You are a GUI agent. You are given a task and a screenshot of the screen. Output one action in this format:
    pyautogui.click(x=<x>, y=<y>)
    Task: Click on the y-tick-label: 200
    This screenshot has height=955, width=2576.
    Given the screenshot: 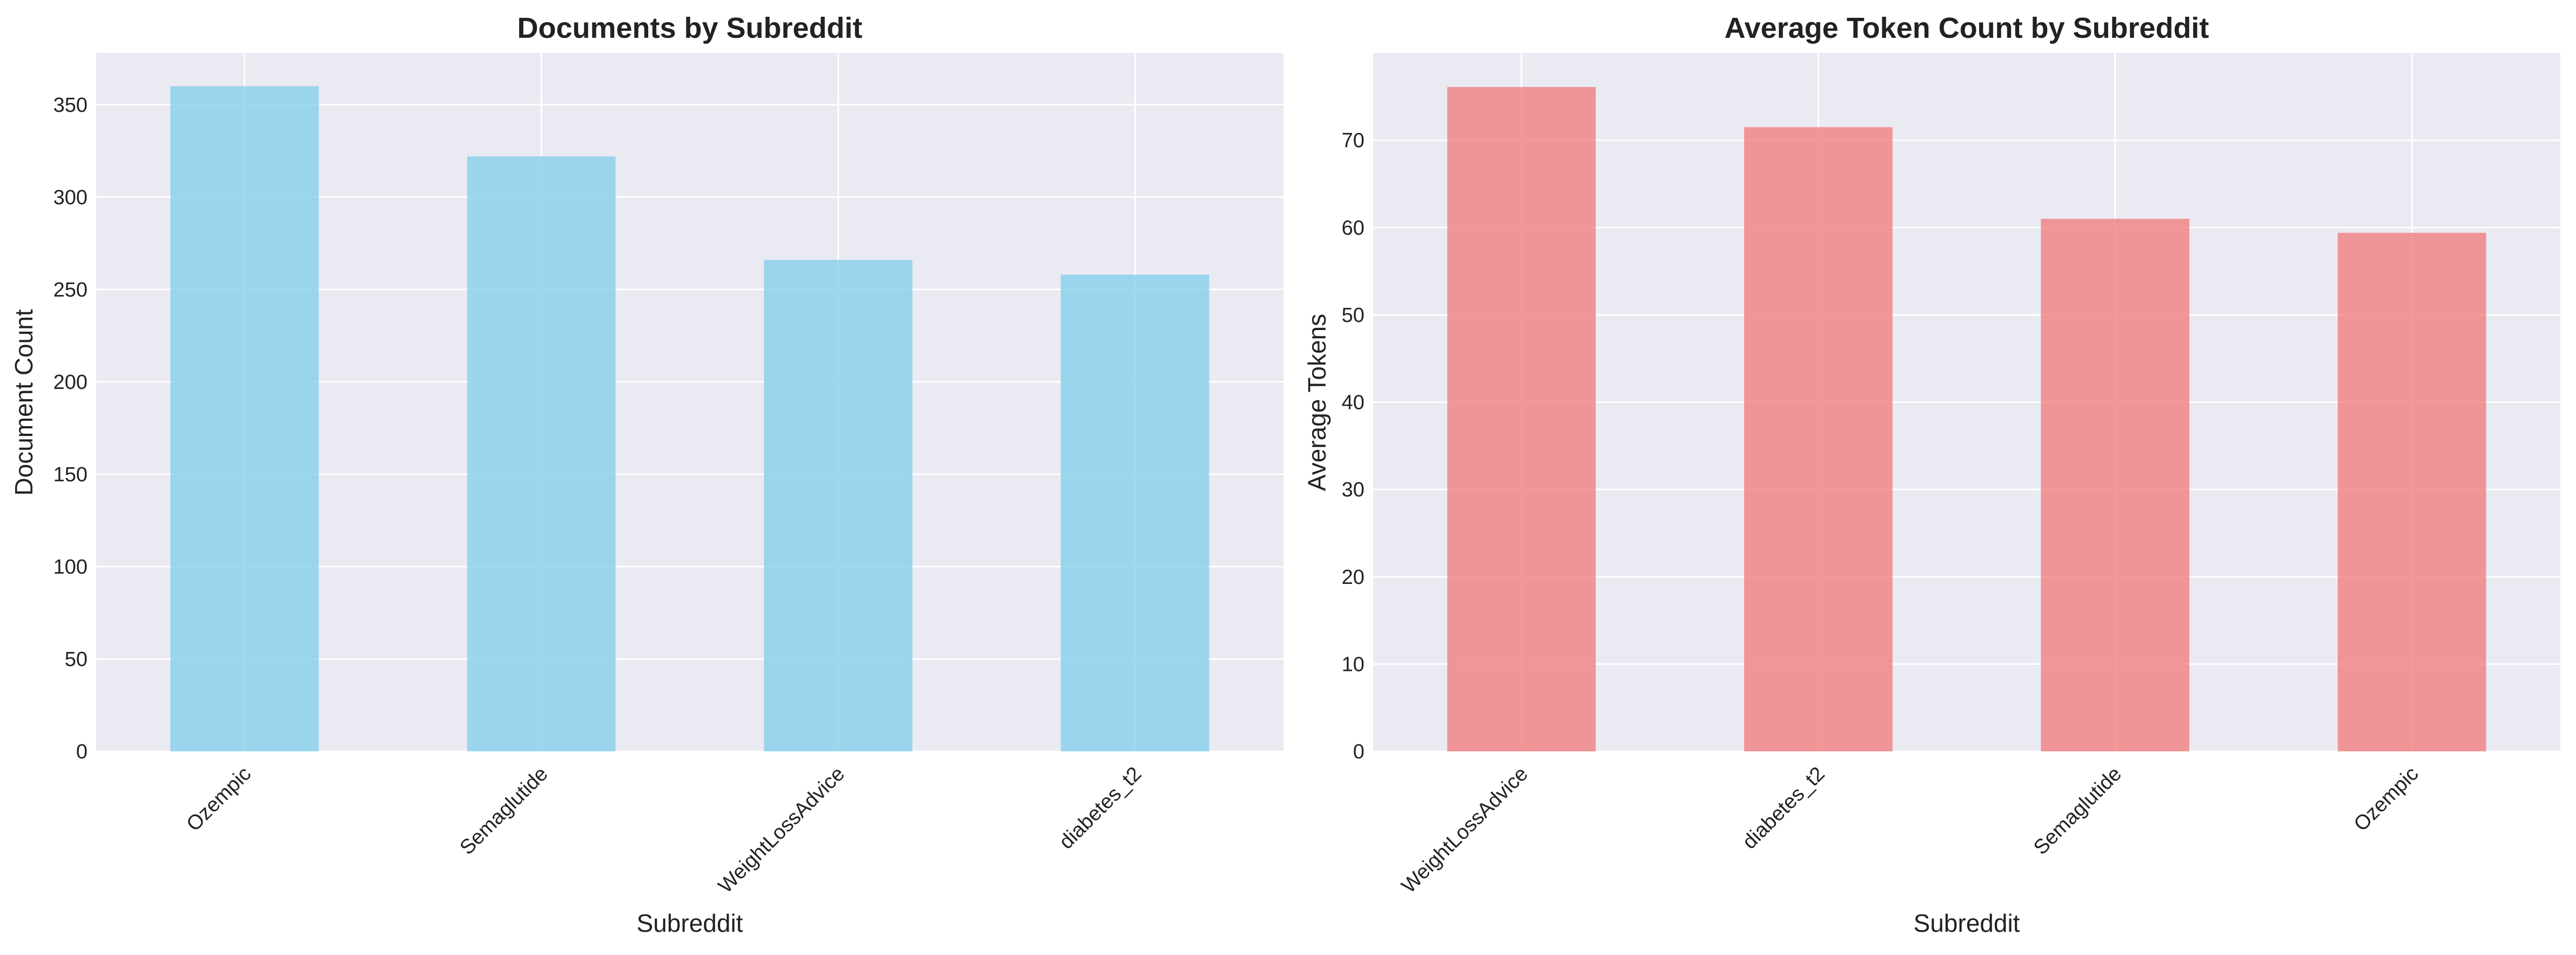 What is the action you would take?
    pyautogui.click(x=70, y=382)
    